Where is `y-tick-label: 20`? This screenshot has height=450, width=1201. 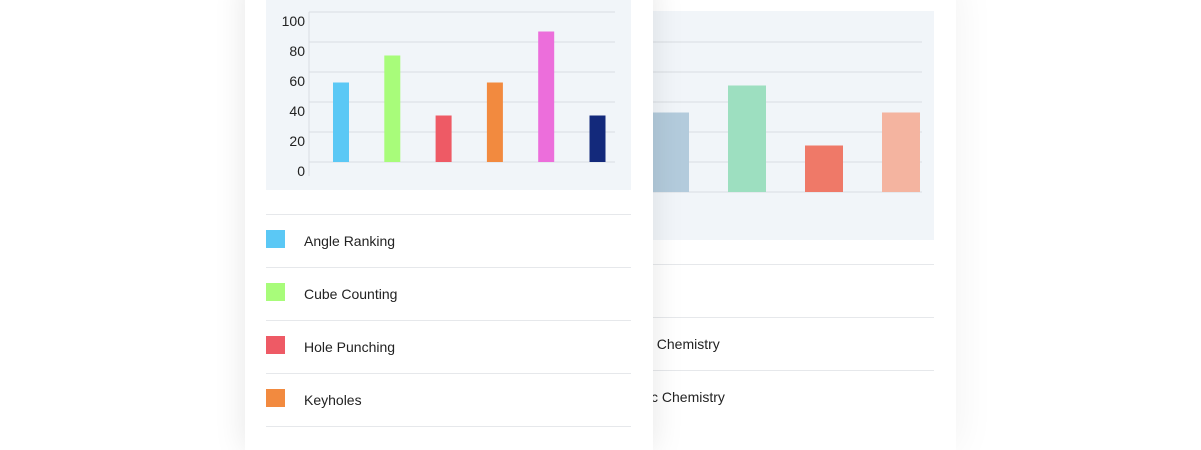 y-tick-label: 20 is located at coordinates (297, 141).